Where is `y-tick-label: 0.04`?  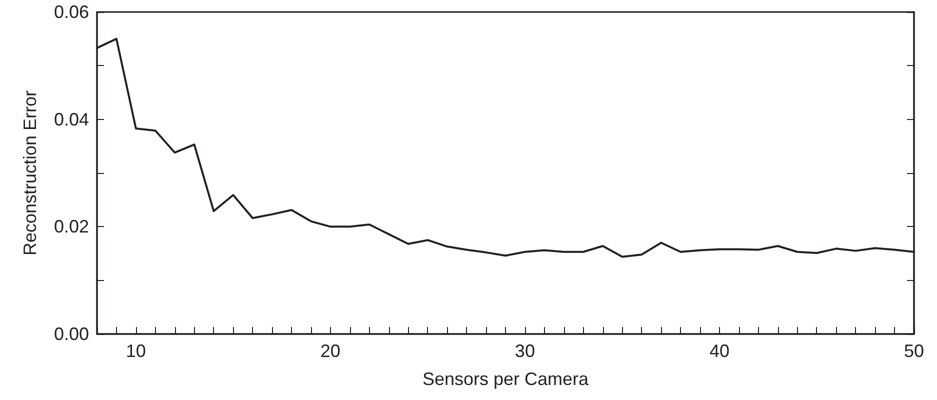 y-tick-label: 0.04 is located at coordinates (71, 119).